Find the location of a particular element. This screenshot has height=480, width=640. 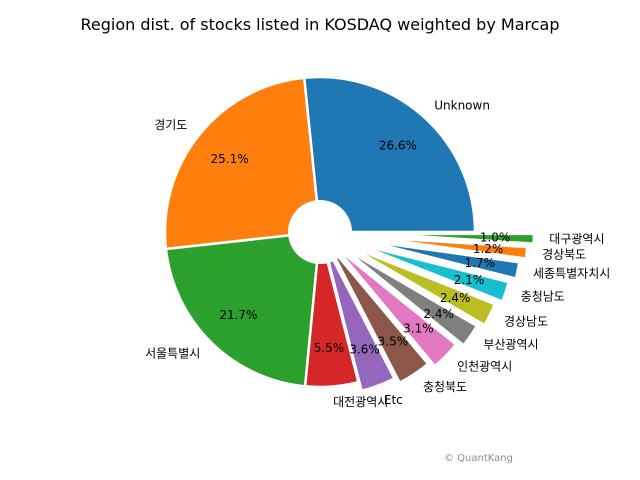

slice-label: Etc is located at coordinates (393, 400).